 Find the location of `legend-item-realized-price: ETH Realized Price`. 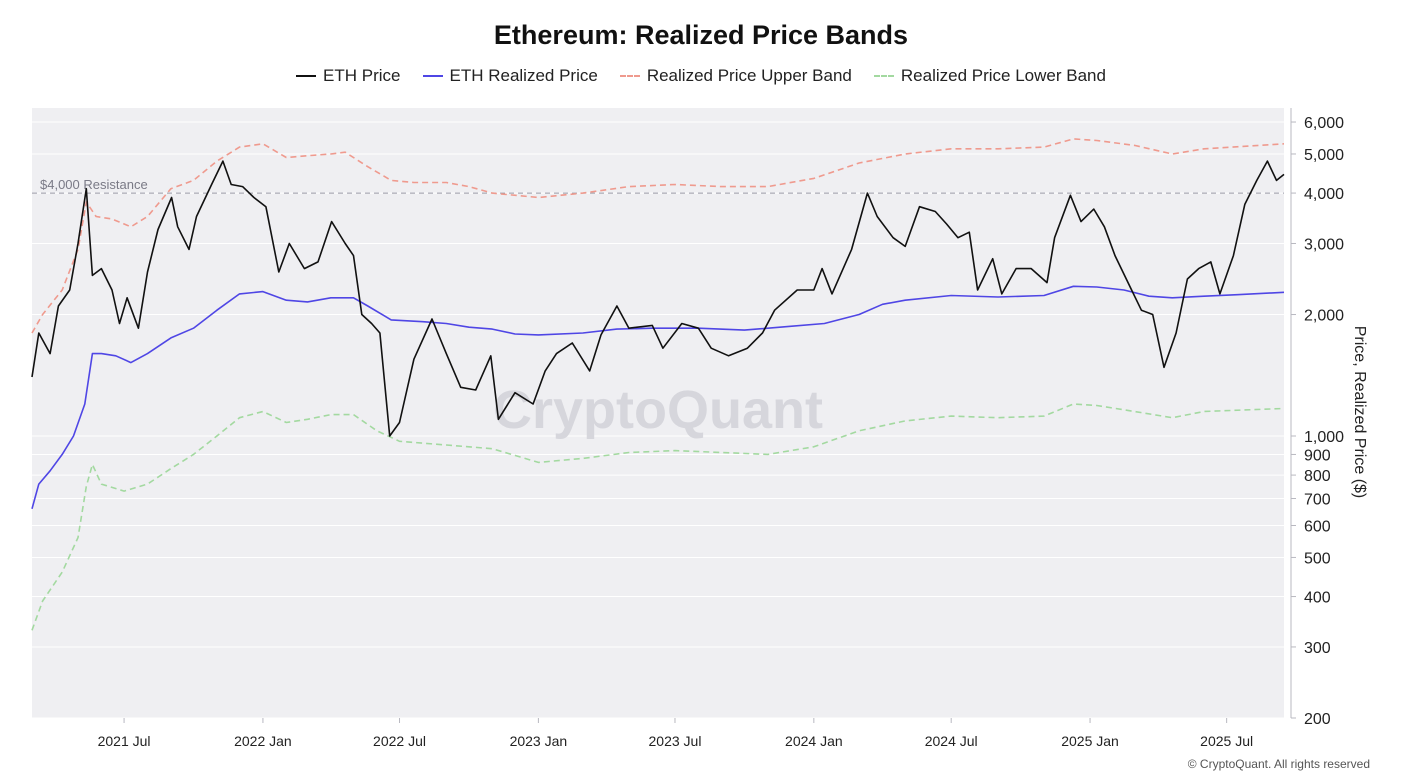

legend-item-realized-price: ETH Realized Price is located at coordinates (510, 76).